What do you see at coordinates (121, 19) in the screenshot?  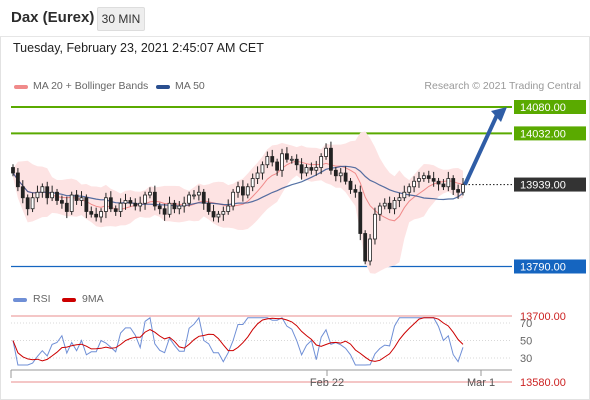 I see `timeframe-badge: 30 MIN` at bounding box center [121, 19].